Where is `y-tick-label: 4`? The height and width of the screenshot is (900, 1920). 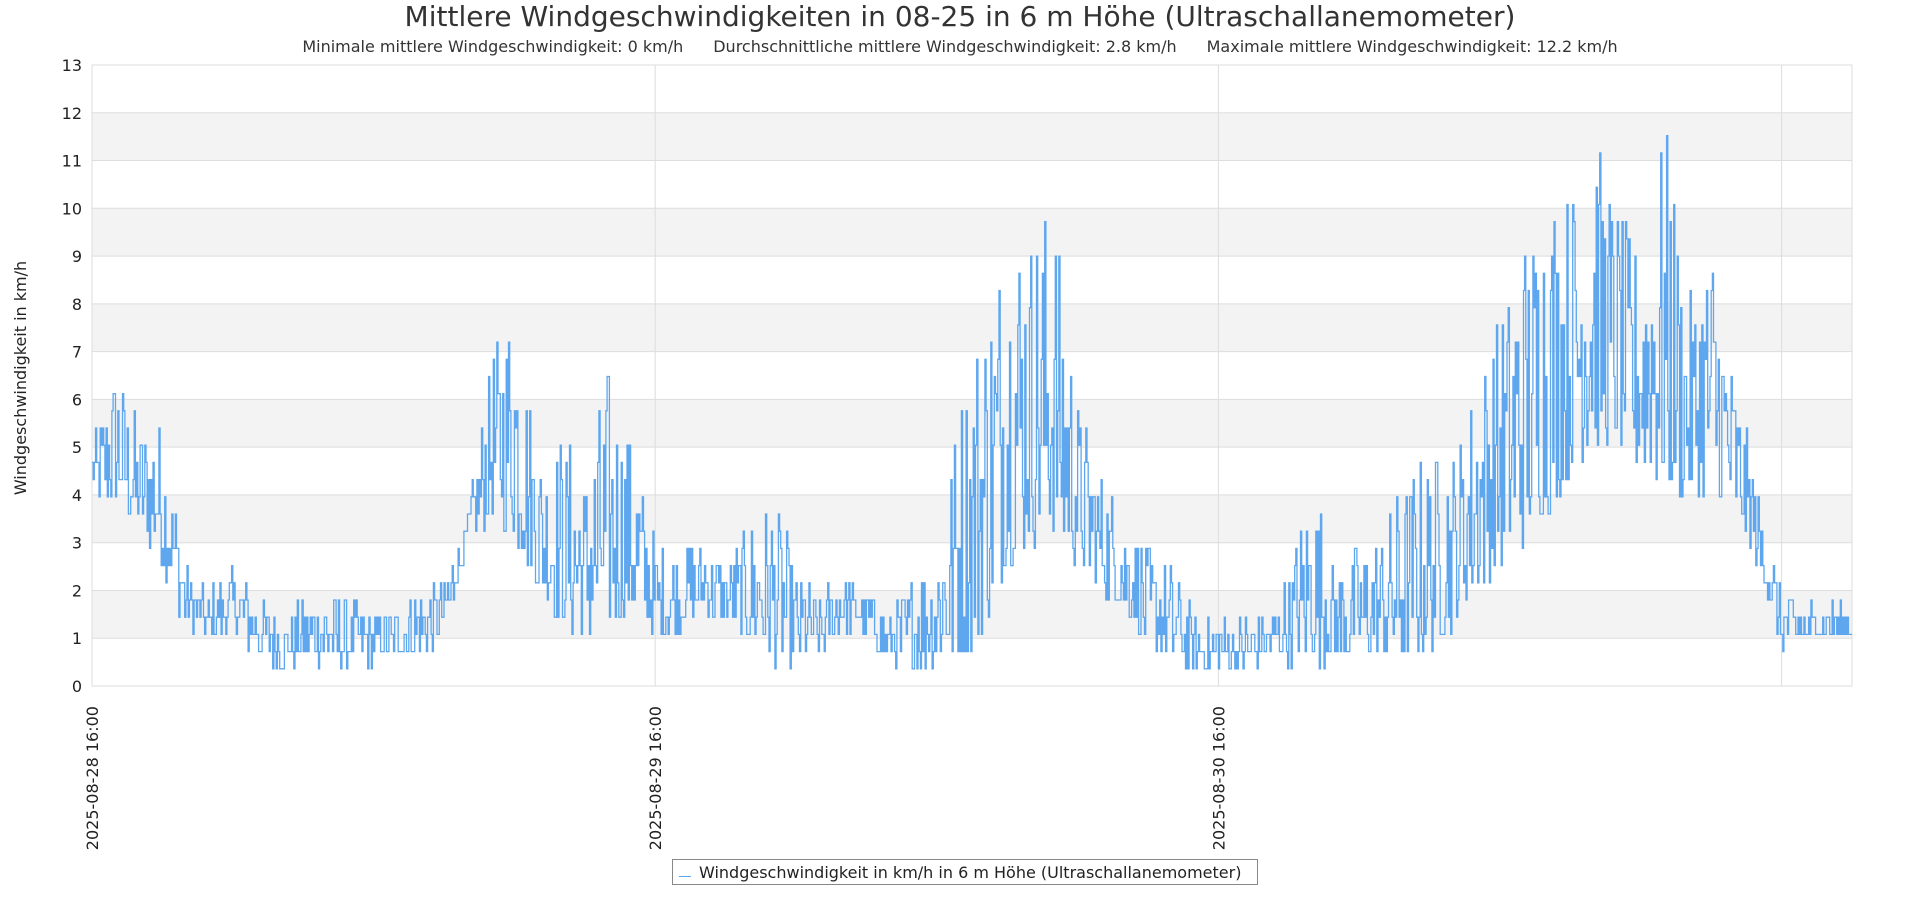 y-tick-label: 4 is located at coordinates (77, 495).